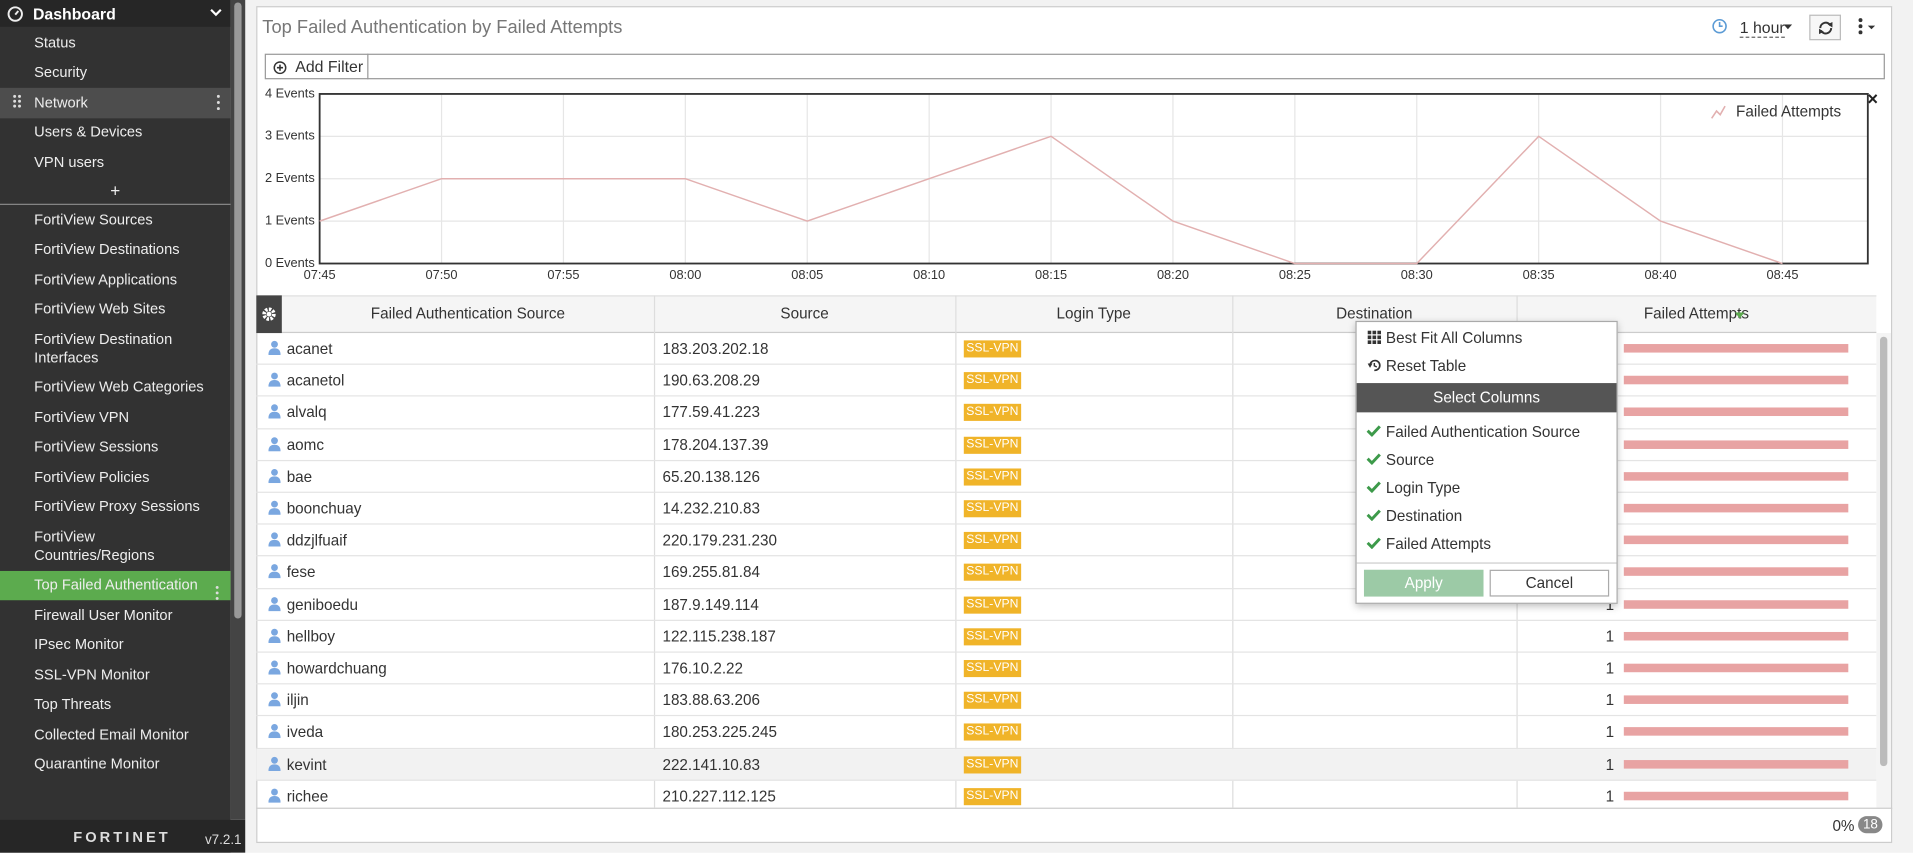 The width and height of the screenshot is (1913, 853). Describe the element at coordinates (719, 796) in the screenshot. I see `source-ip: 210.227.112.125` at that location.